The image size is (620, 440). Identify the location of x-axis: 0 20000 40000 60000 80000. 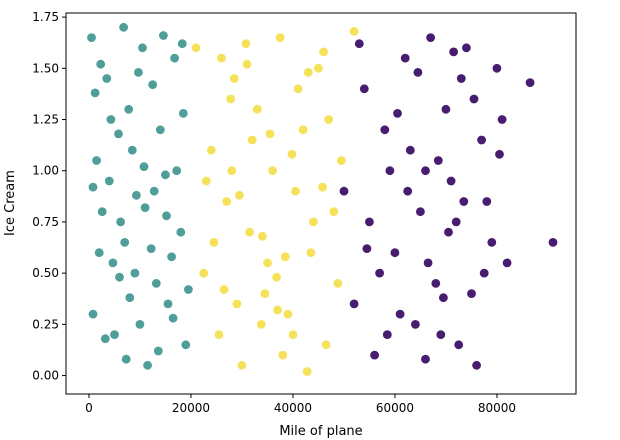
(300, 404).